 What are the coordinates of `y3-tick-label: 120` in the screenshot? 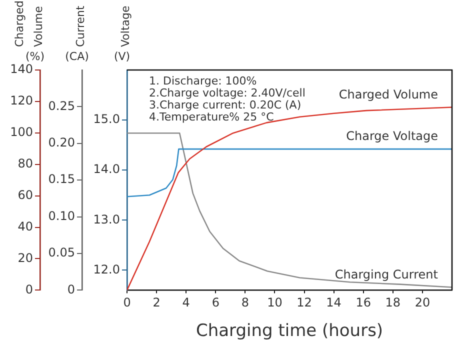 It's located at (21, 101).